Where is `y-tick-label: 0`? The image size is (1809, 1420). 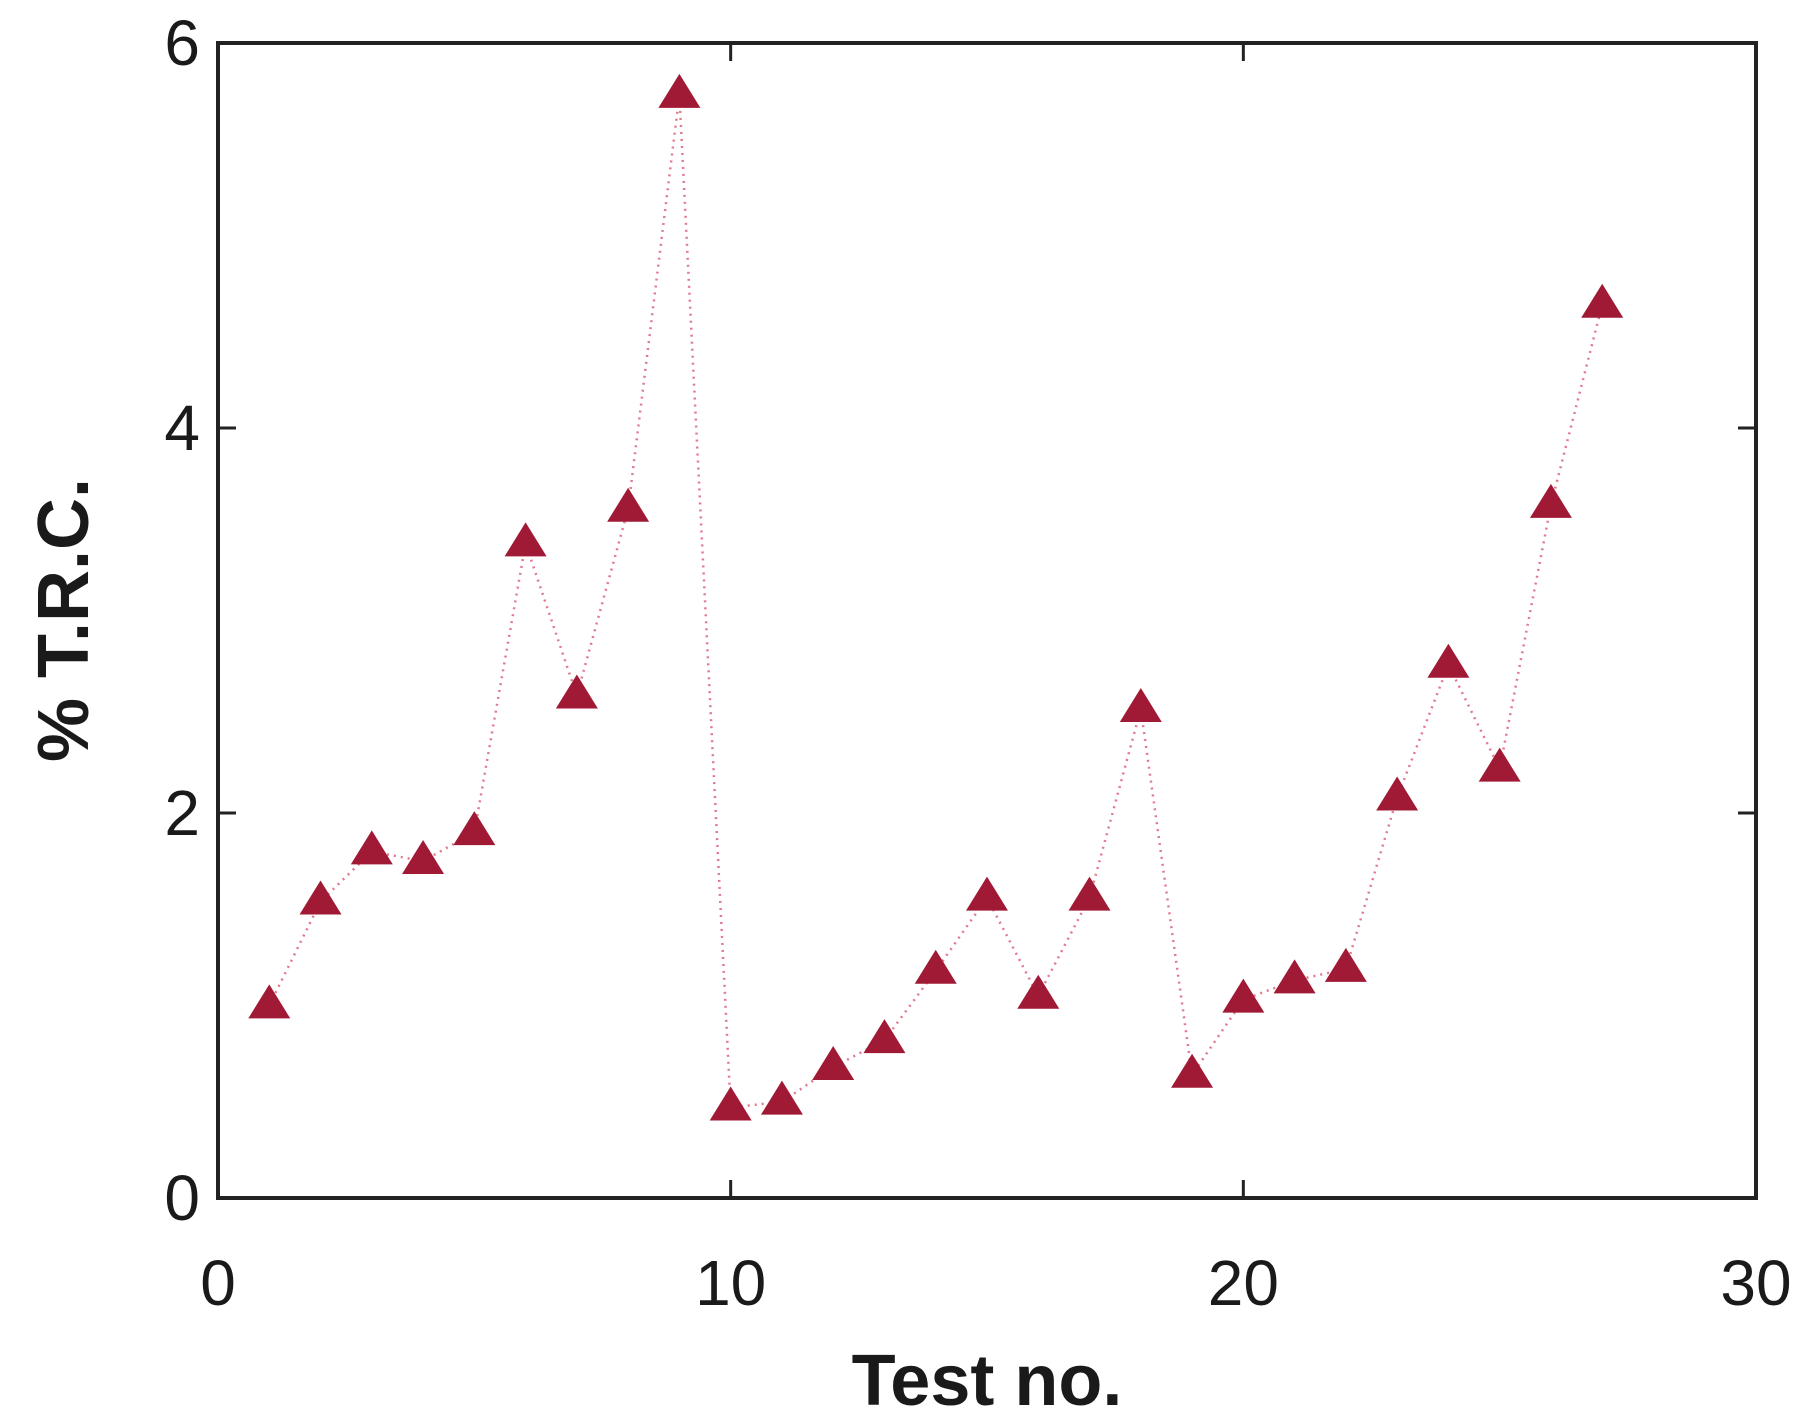
y-tick-label: 0 is located at coordinates (182, 1198).